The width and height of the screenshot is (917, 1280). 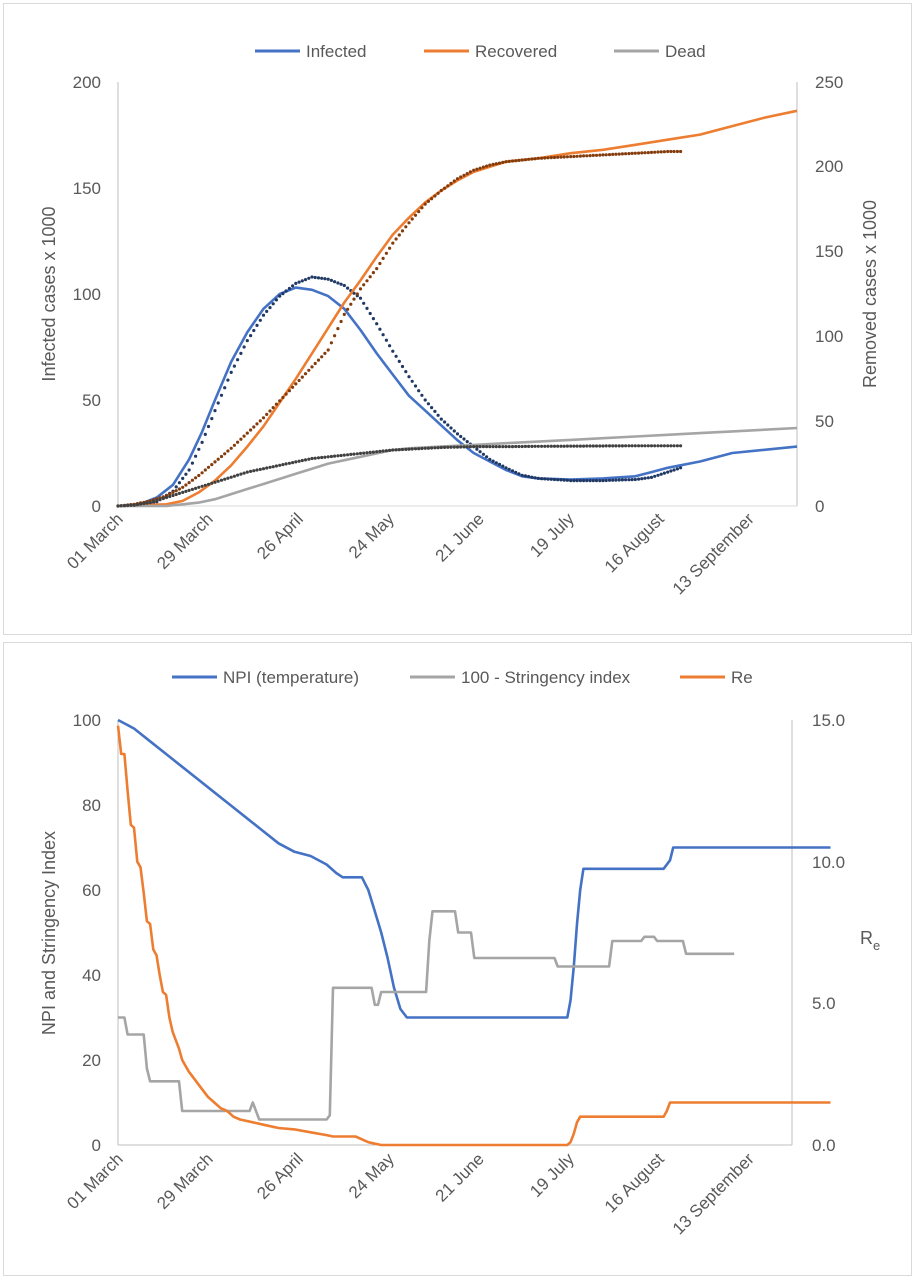 What do you see at coordinates (828, 862) in the screenshot?
I see `bottom-y2-tick-label: 10.0` at bounding box center [828, 862].